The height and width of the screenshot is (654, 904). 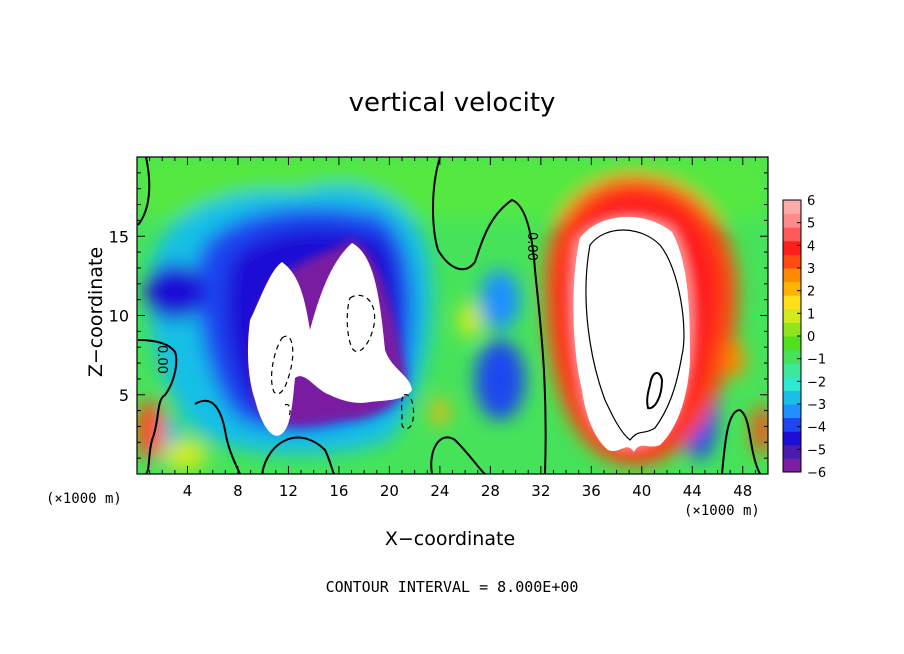 I want to click on x-tick-label: 24, so click(x=439, y=491).